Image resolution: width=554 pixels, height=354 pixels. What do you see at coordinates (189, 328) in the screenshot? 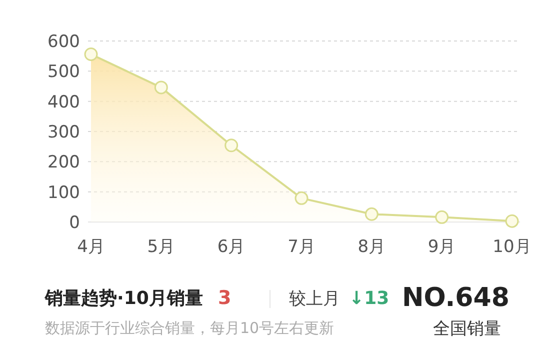
I see `text: 数据源于行业综合销量，每月10号左右更新` at bounding box center [189, 328].